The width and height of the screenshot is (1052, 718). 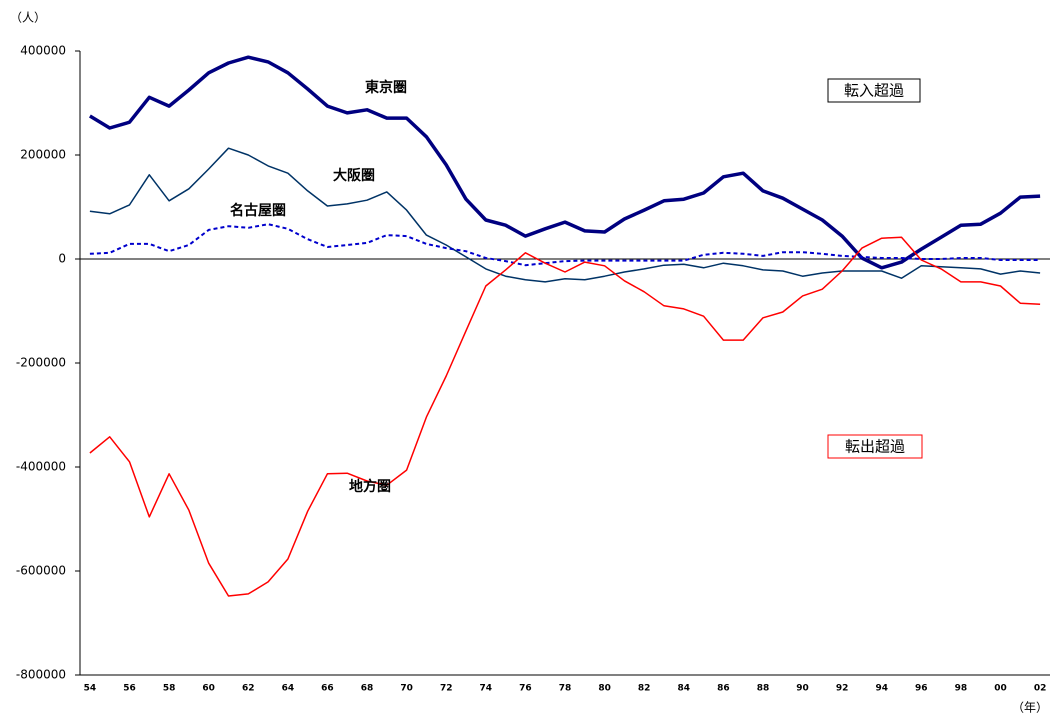 I want to click on x-tick-label: 88, so click(x=763, y=689).